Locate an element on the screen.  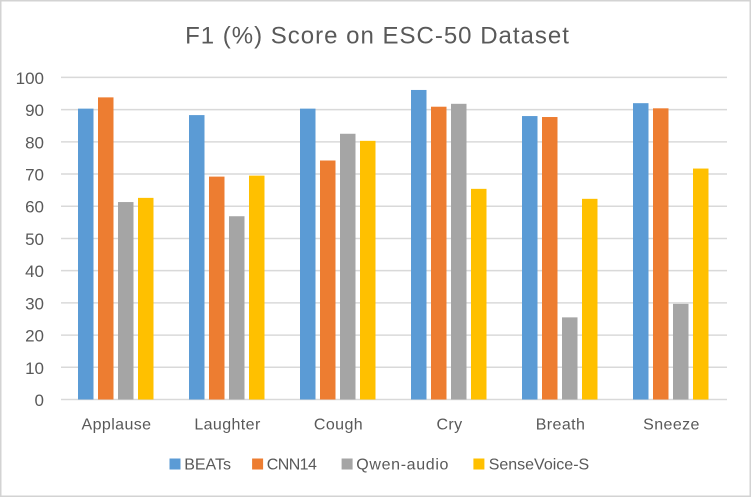
svg-text: 30 is located at coordinates (34, 303).